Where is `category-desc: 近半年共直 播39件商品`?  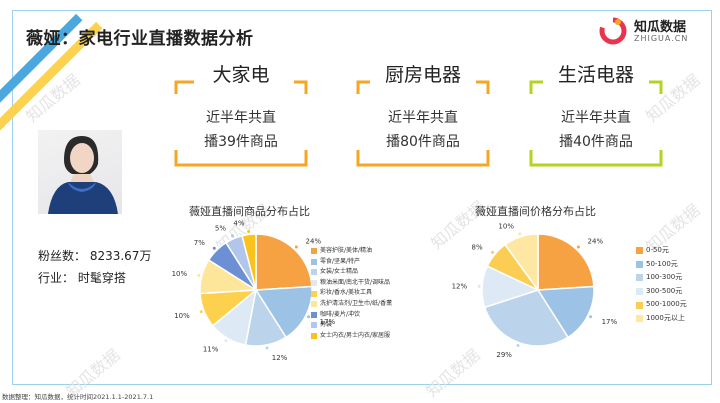 category-desc: 近半年共直 播39件商品 is located at coordinates (241, 130).